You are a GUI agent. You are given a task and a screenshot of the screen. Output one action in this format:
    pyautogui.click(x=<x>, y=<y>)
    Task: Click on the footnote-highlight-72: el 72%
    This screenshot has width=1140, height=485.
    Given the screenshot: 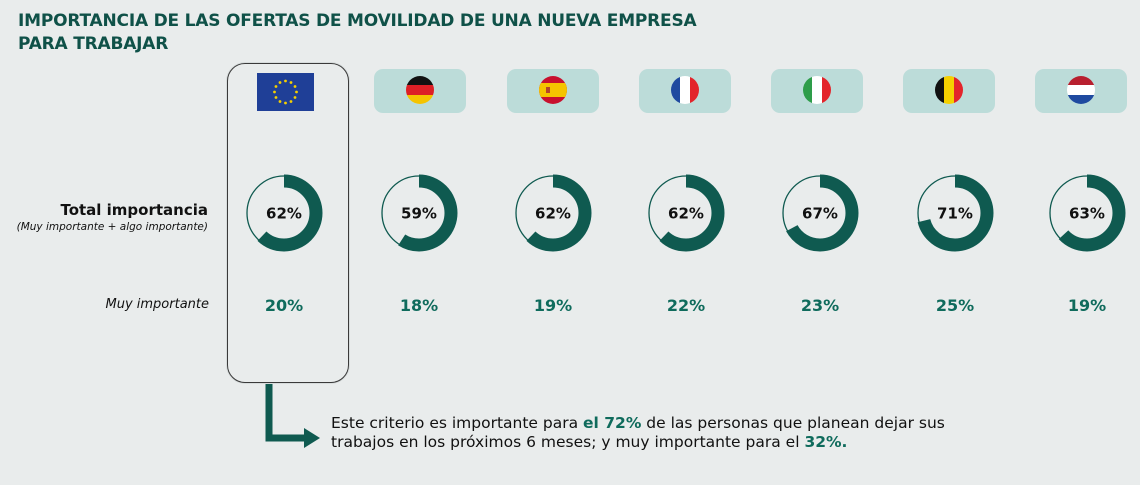 What is the action you would take?
    pyautogui.click(x=612, y=423)
    